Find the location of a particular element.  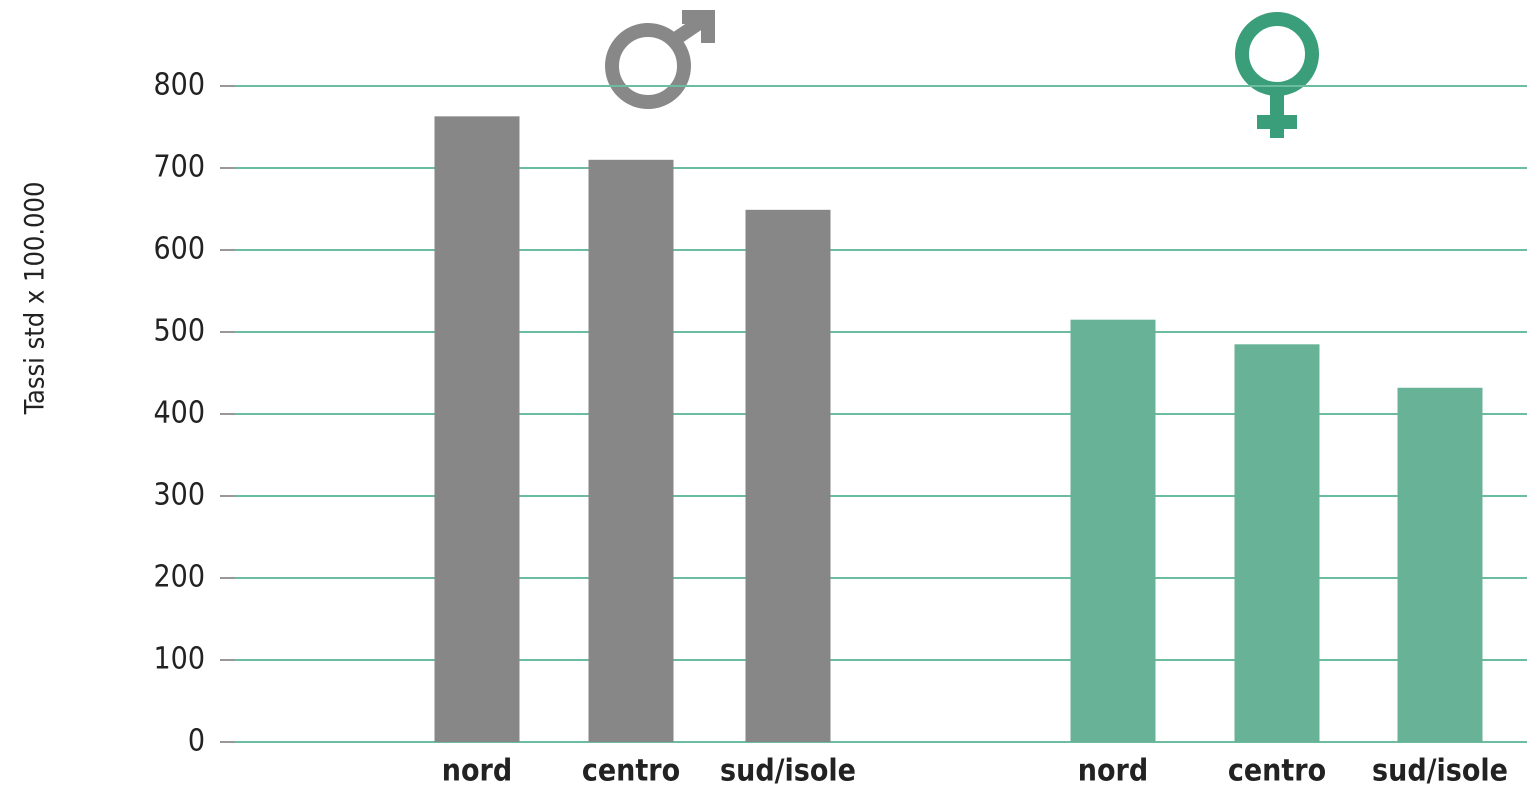

y-tick-label: 600 is located at coordinates (179, 249).